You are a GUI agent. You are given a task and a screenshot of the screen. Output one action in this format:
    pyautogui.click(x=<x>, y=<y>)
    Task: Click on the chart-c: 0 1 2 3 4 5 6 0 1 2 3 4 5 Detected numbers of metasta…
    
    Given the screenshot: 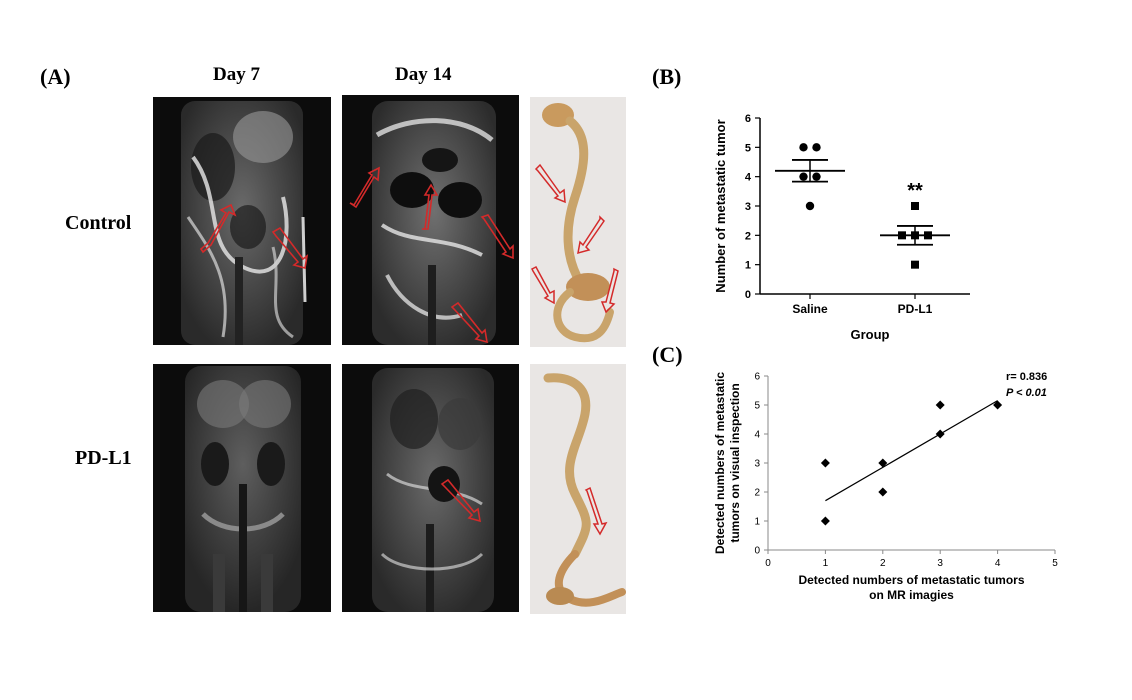 What is the action you would take?
    pyautogui.click(x=885, y=486)
    